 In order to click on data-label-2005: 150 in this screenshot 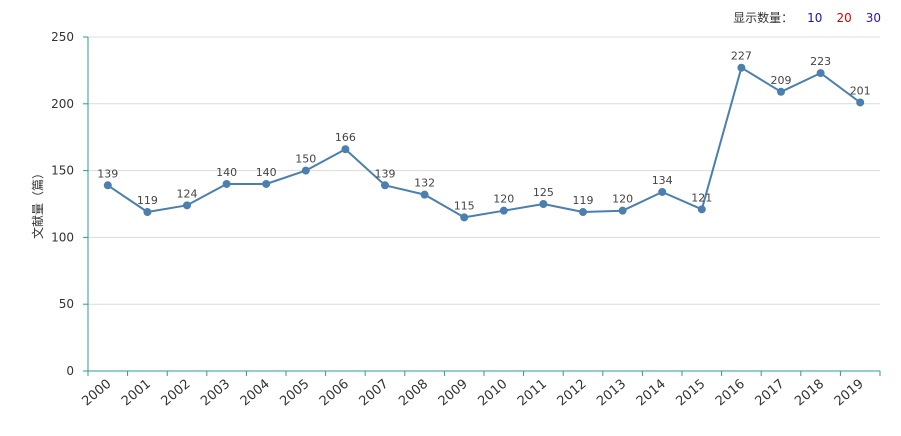, I will do `click(305, 159)`.